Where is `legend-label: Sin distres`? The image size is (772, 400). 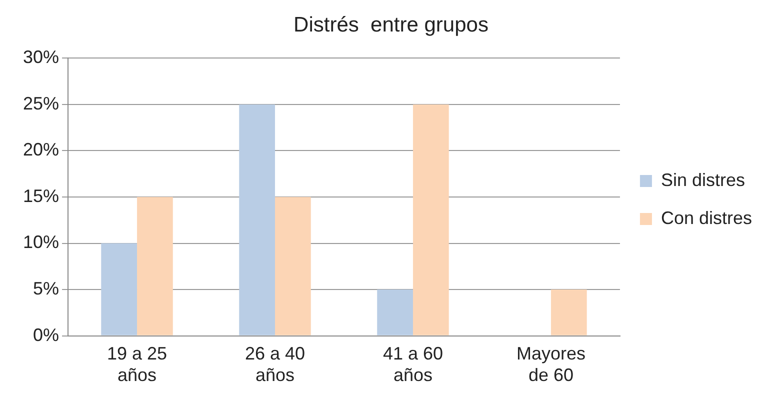 legend-label: Sin distres is located at coordinates (703, 180).